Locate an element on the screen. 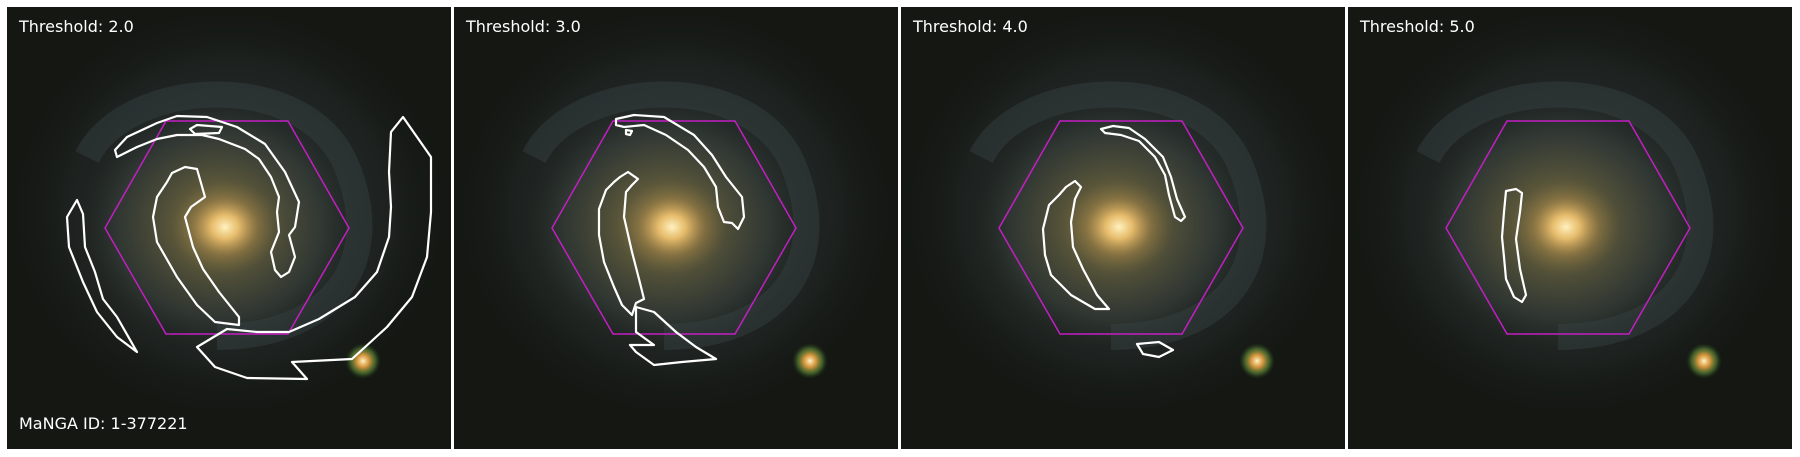  threshold-label: Threshold: 5.0 is located at coordinates (1417, 26).